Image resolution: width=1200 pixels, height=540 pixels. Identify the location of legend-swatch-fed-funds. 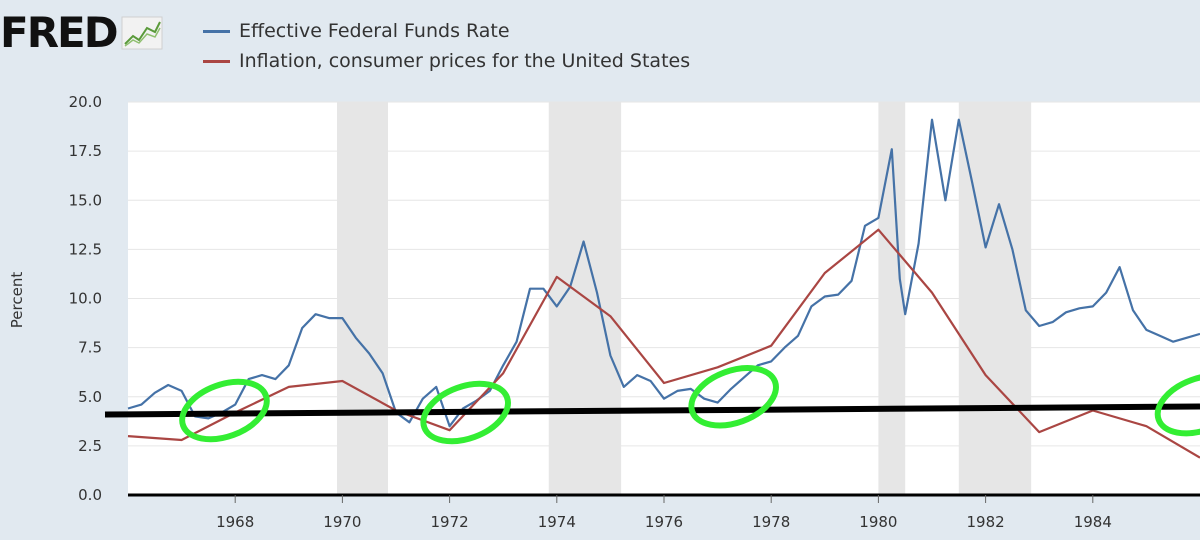
(216, 31).